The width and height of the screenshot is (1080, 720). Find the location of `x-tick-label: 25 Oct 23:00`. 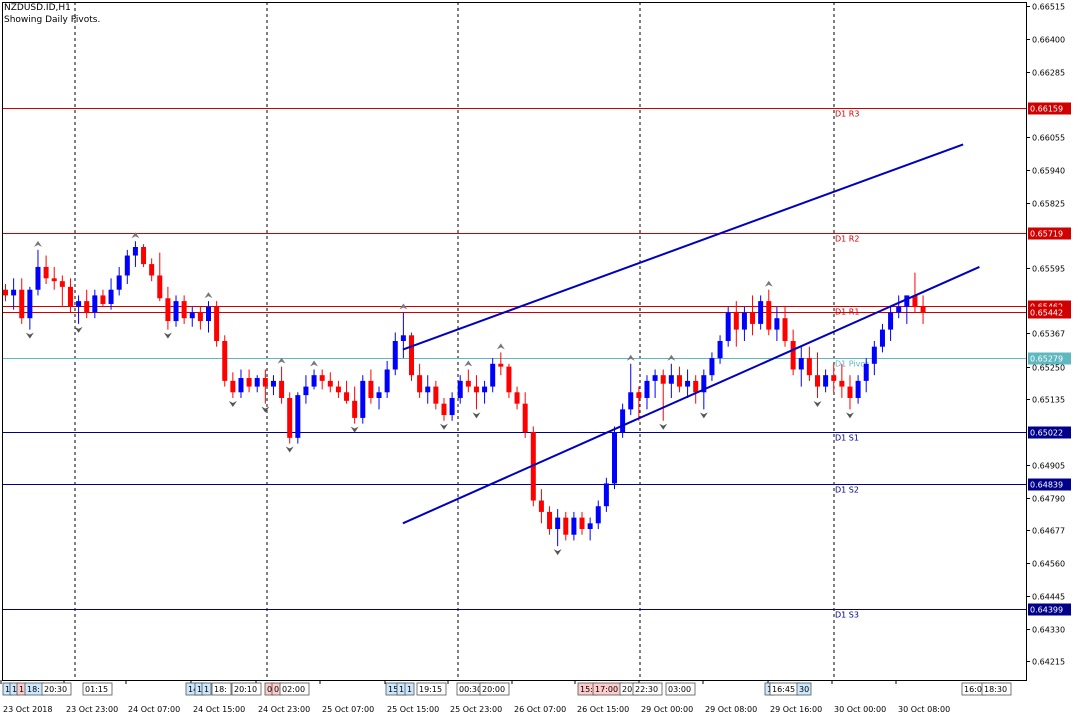

x-tick-label: 25 Oct 23:00 is located at coordinates (476, 709).